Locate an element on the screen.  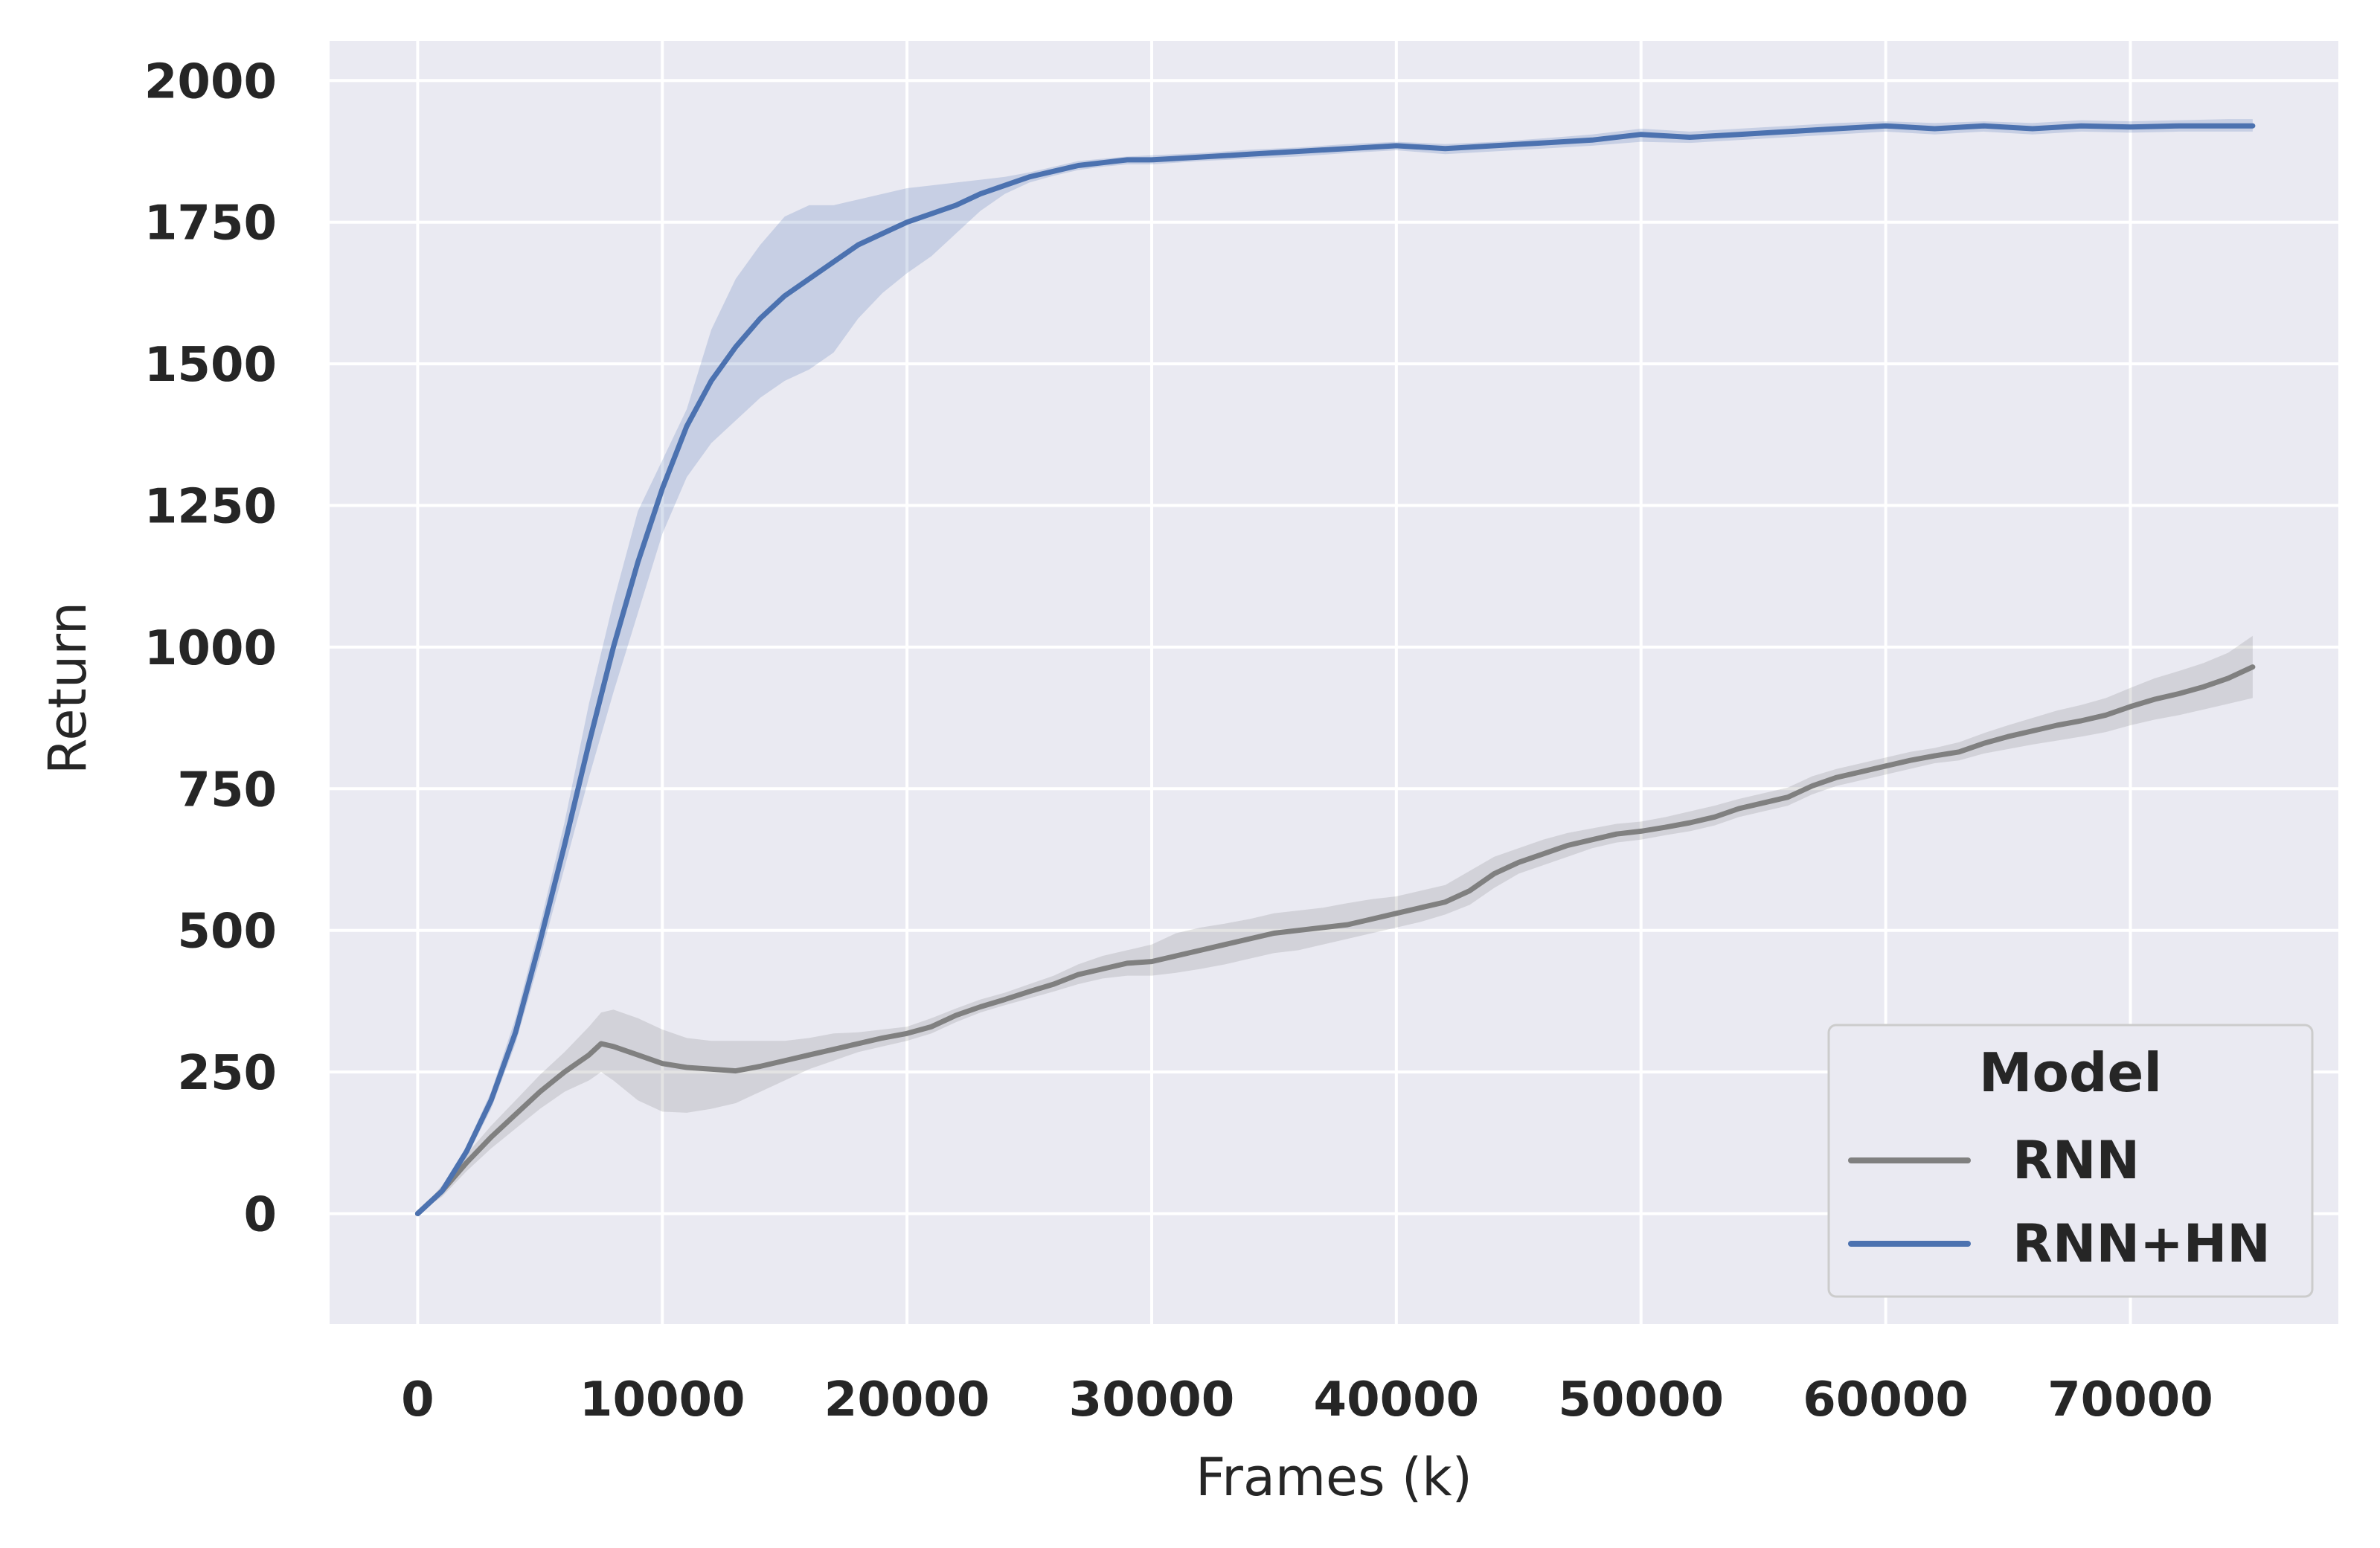
y-tick-label: 250 is located at coordinates (227, 1073).